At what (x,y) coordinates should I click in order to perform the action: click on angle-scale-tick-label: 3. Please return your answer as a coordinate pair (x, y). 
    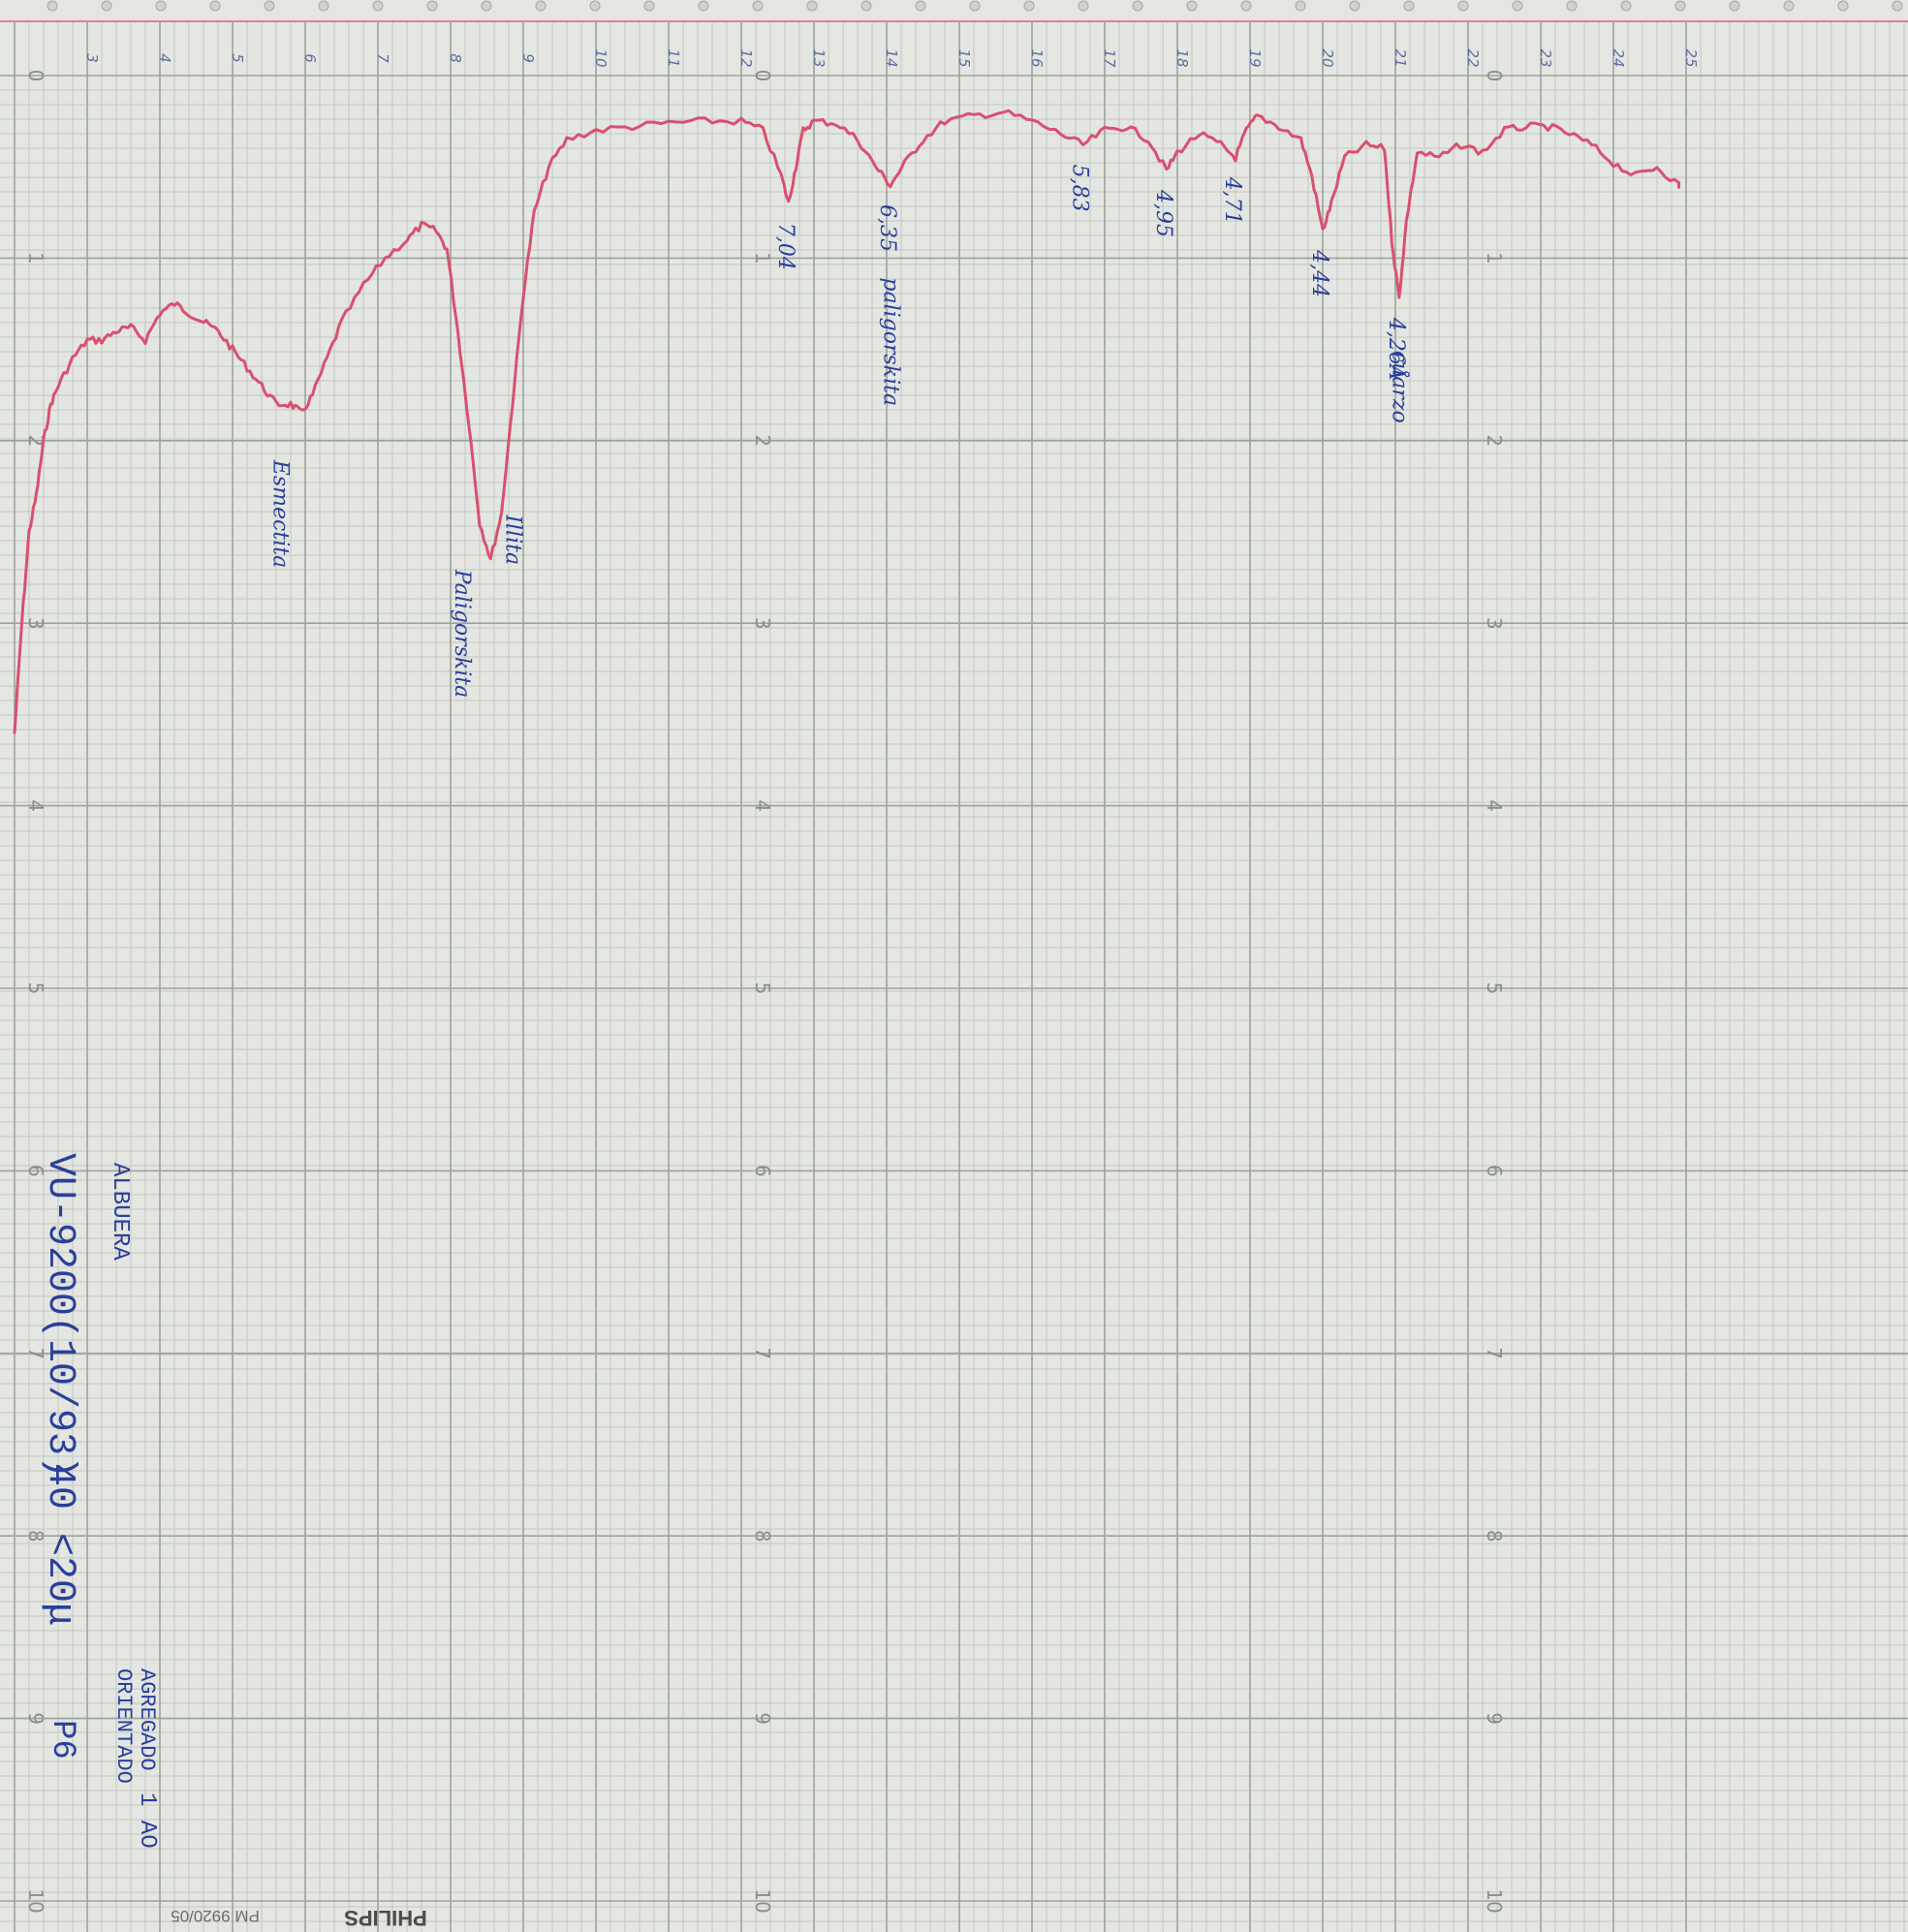
    Looking at the image, I should click on (92, 58).